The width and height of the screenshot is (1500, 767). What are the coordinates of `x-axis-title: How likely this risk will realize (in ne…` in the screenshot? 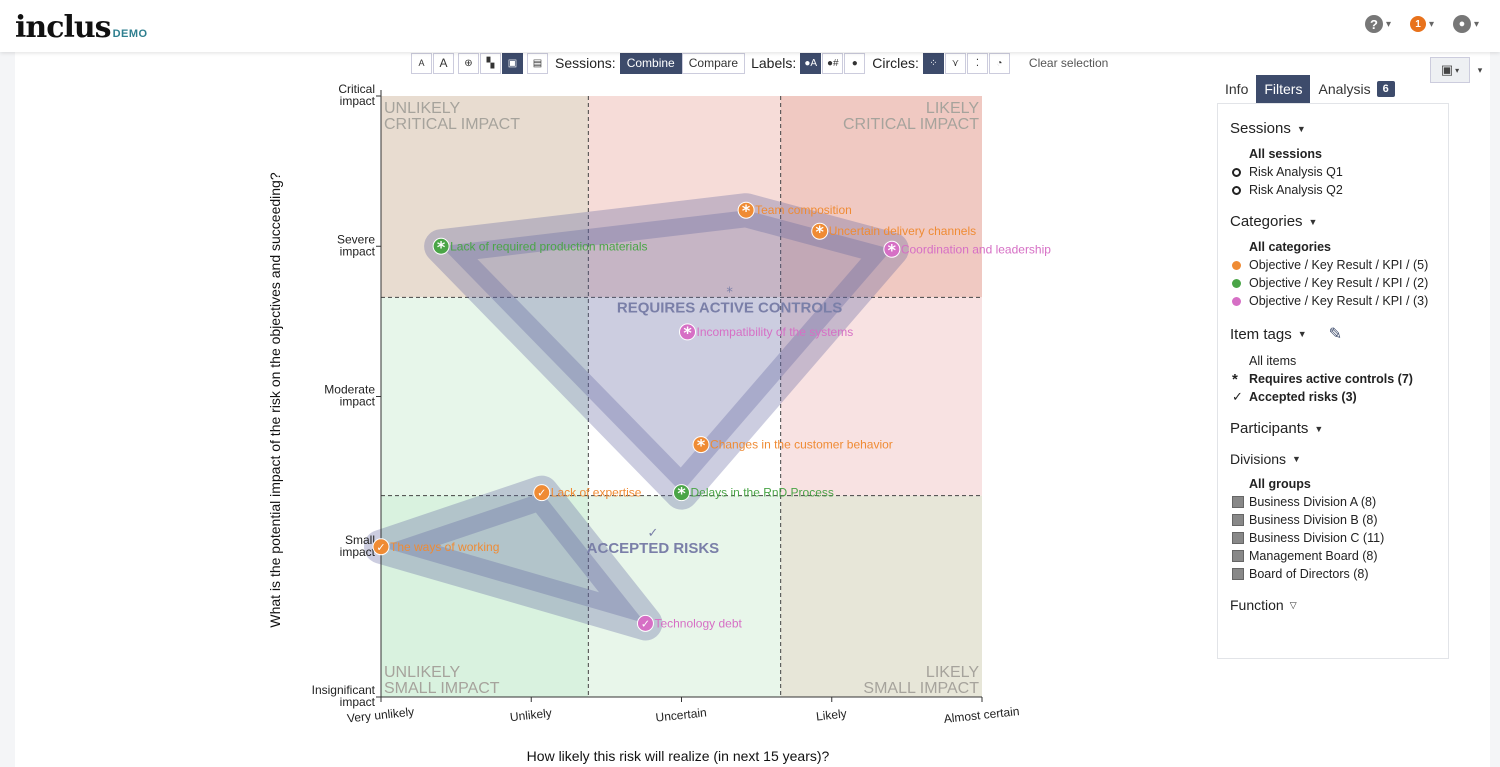 It's located at (678, 756).